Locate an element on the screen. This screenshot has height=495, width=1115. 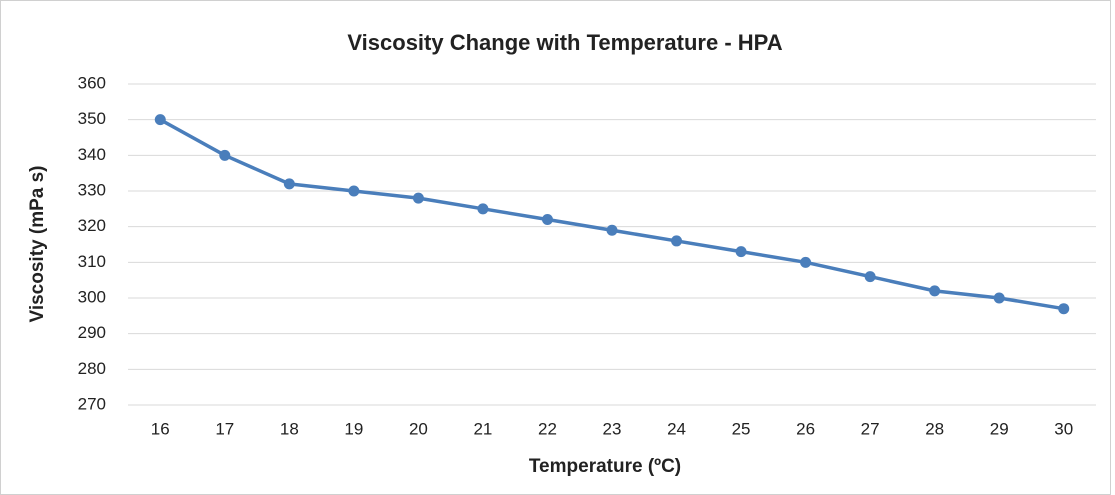
y-tick-label: 280 is located at coordinates (92, 368).